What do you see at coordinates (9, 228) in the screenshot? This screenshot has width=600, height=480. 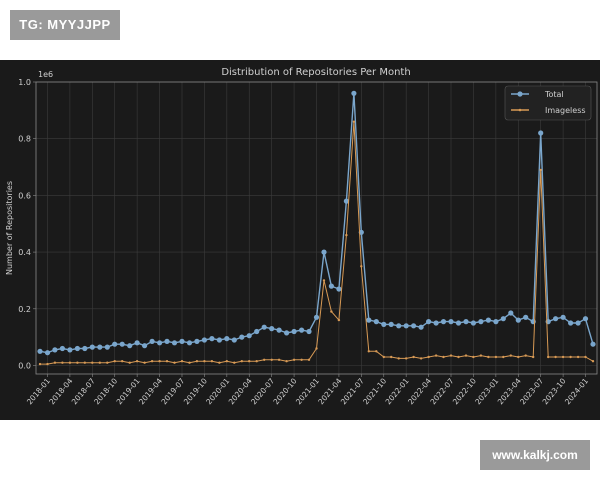 I see `y-axis-label: Number of Repositories` at bounding box center [9, 228].